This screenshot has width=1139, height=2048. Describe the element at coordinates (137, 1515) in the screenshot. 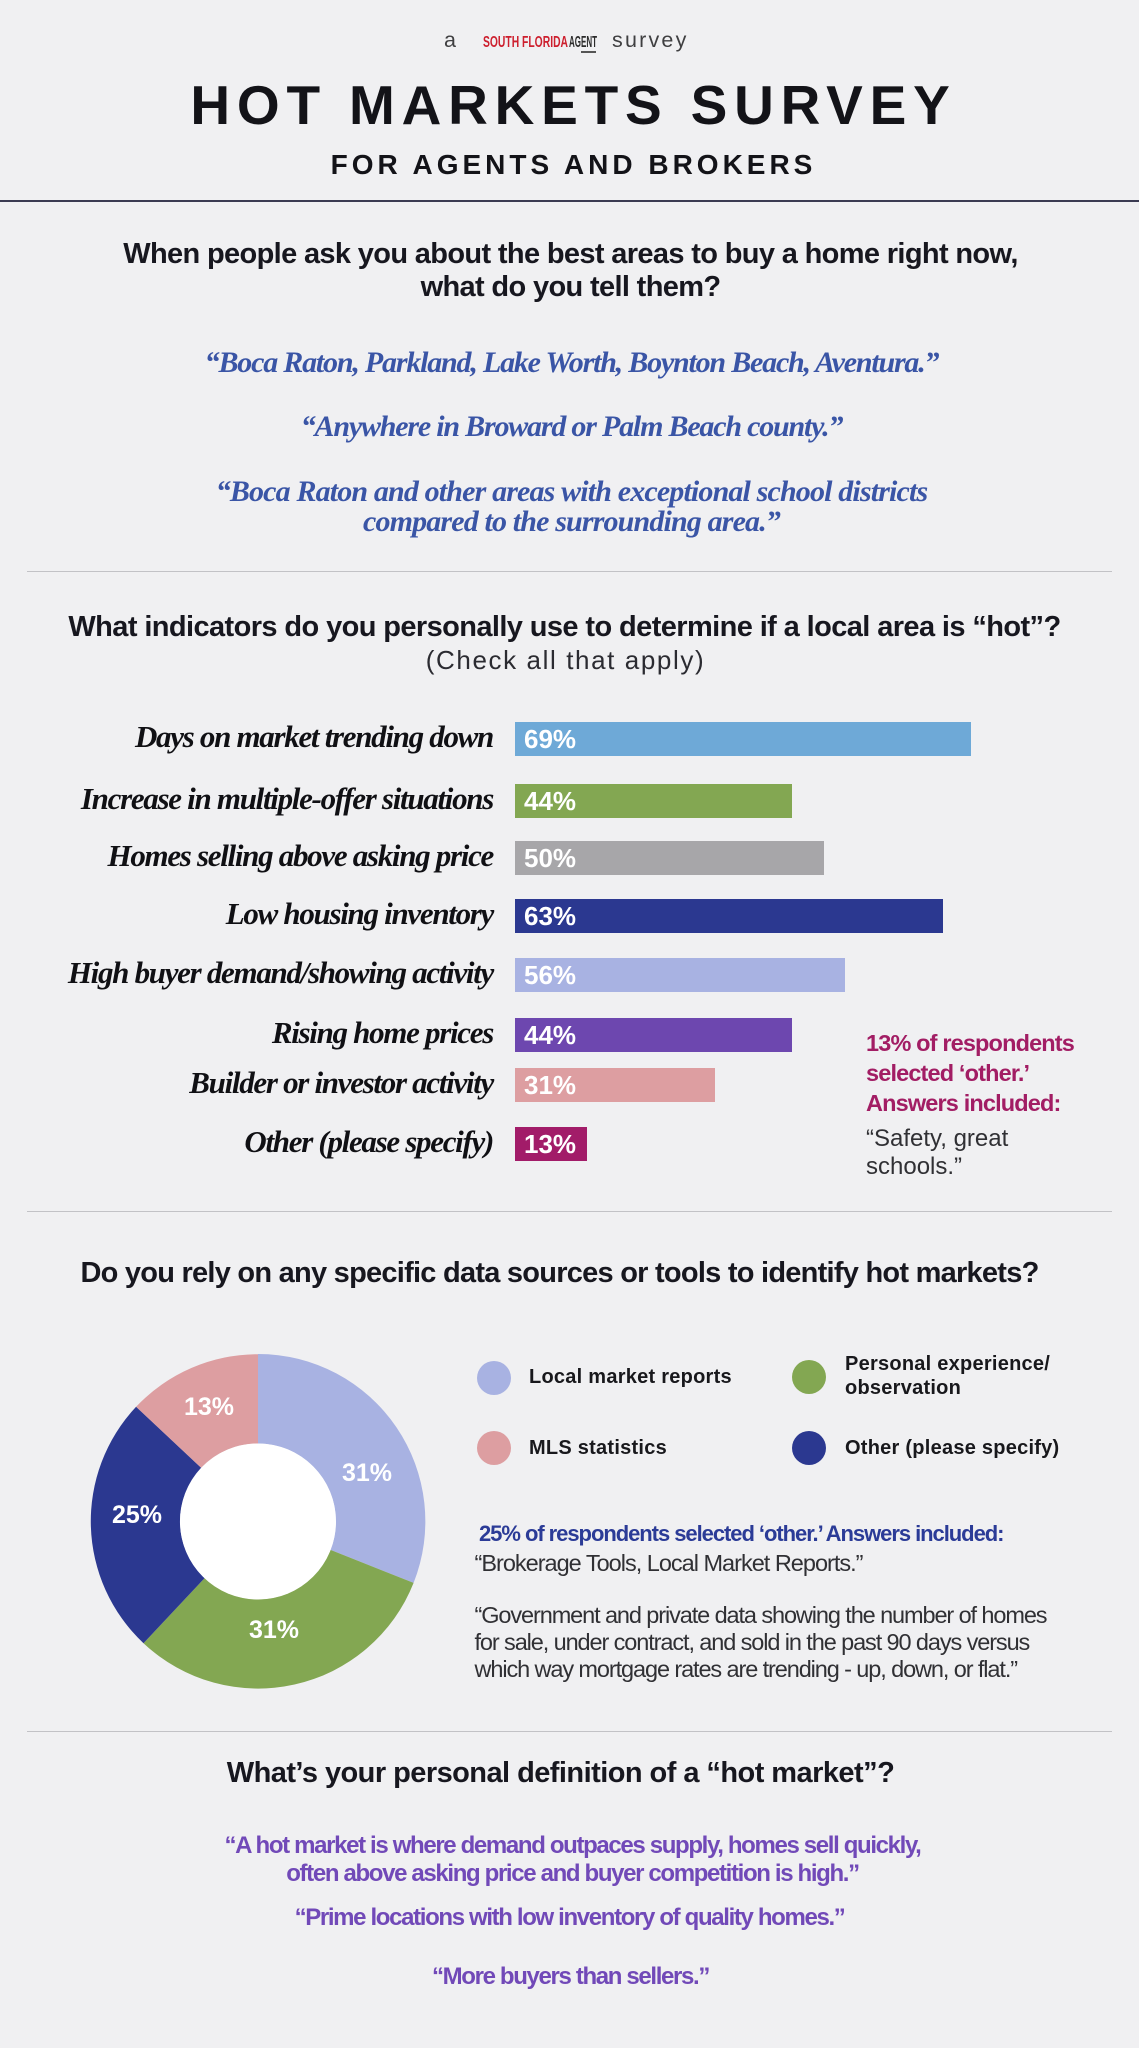

I see `svg-text: 25%` at that location.